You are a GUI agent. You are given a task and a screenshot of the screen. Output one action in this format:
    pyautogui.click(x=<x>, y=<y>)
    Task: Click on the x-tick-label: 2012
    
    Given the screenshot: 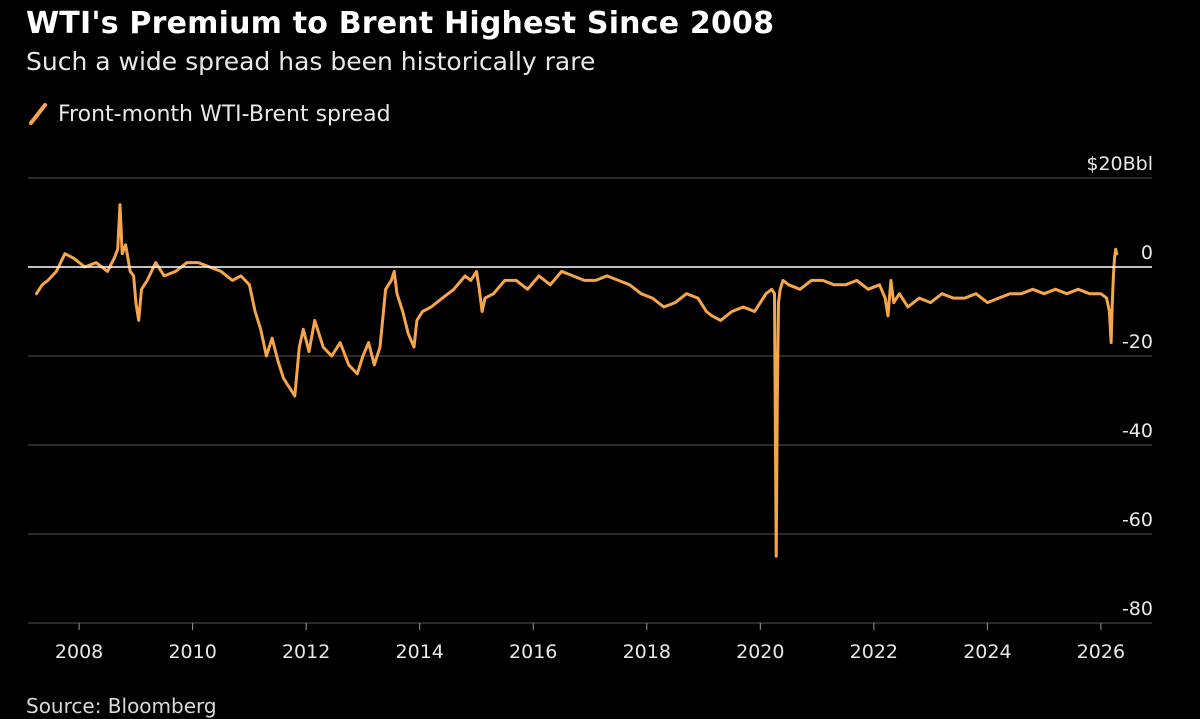 What is the action you would take?
    pyautogui.click(x=306, y=652)
    